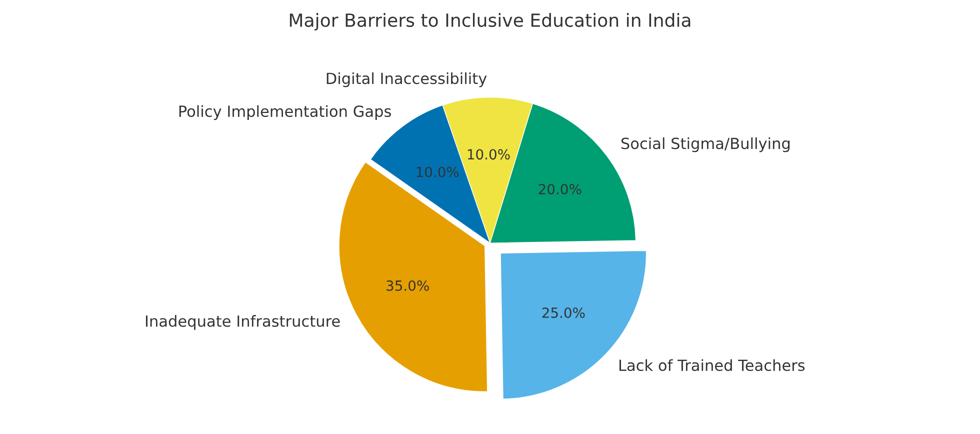 Image resolution: width=980 pixels, height=434 pixels. I want to click on data-label: 35.0%, so click(407, 285).